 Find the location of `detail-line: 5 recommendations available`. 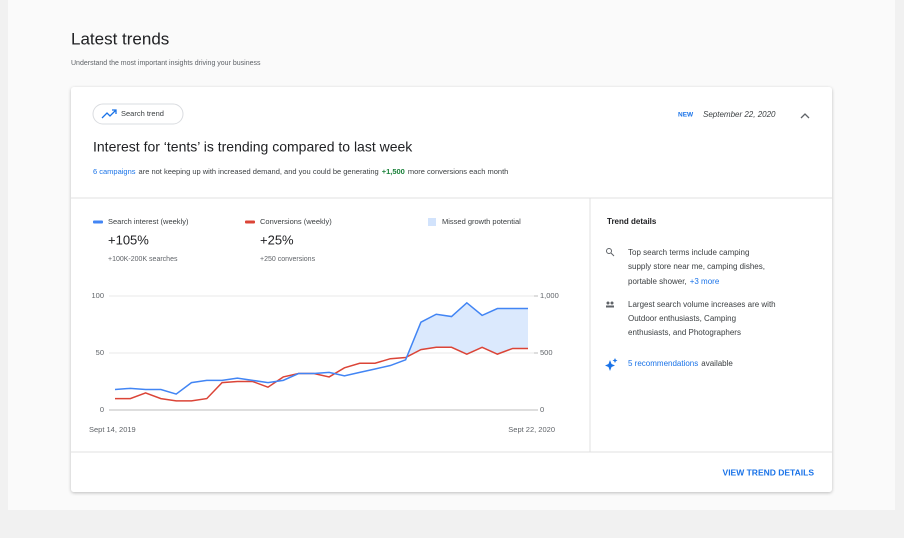

detail-line: 5 recommendations available is located at coordinates (680, 363).